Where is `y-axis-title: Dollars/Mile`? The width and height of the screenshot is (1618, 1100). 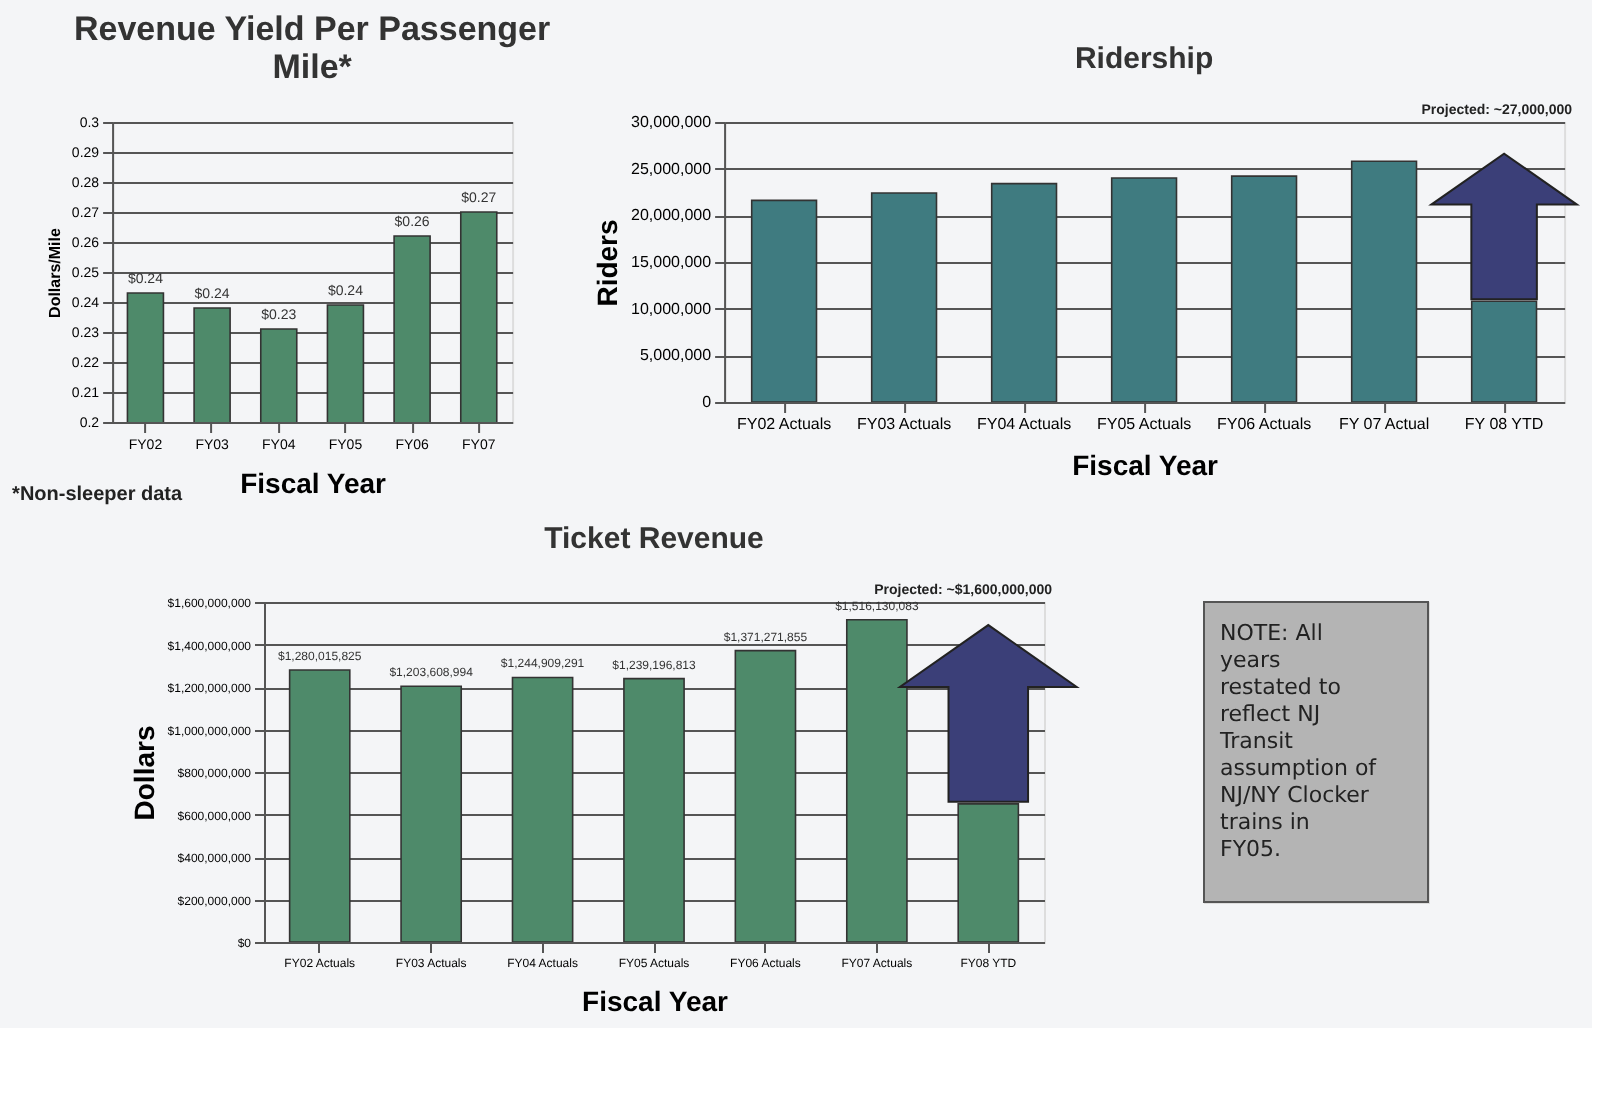
y-axis-title: Dollars/Mile is located at coordinates (54, 272).